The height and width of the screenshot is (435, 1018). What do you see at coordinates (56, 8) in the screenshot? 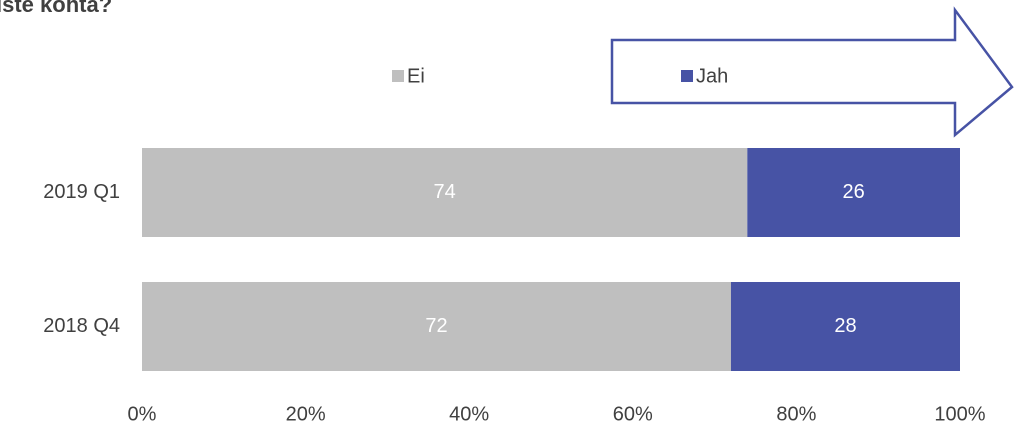
I see `chart-title: iste kohta?` at bounding box center [56, 8].